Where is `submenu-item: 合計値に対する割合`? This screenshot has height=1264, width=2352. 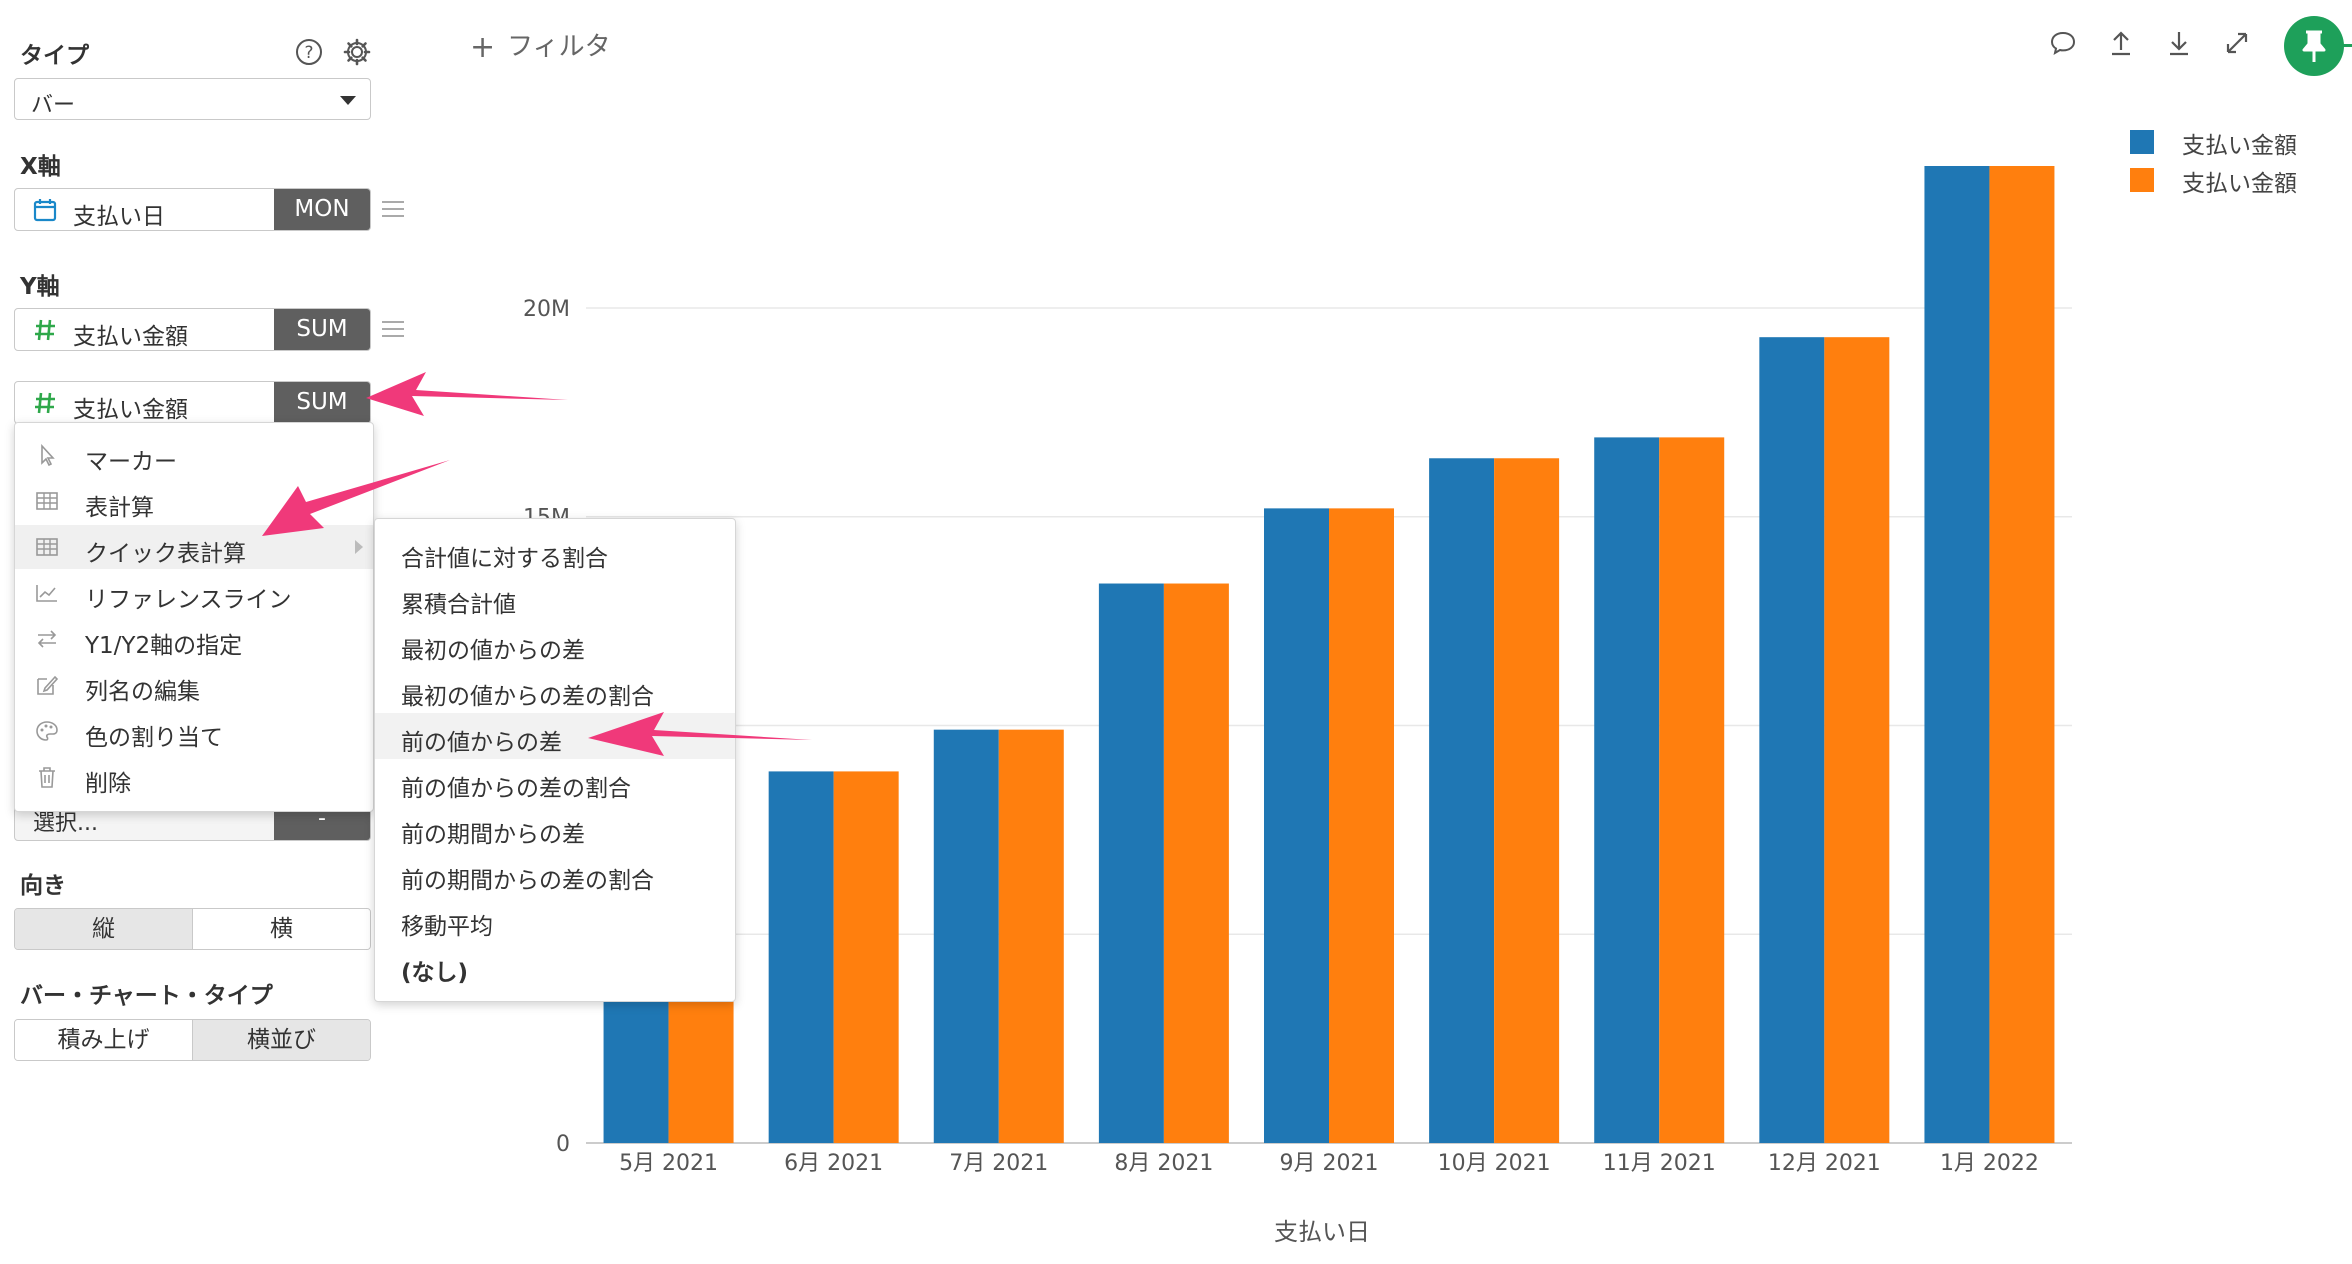
submenu-item: 合計値に対する割合 is located at coordinates (555, 552).